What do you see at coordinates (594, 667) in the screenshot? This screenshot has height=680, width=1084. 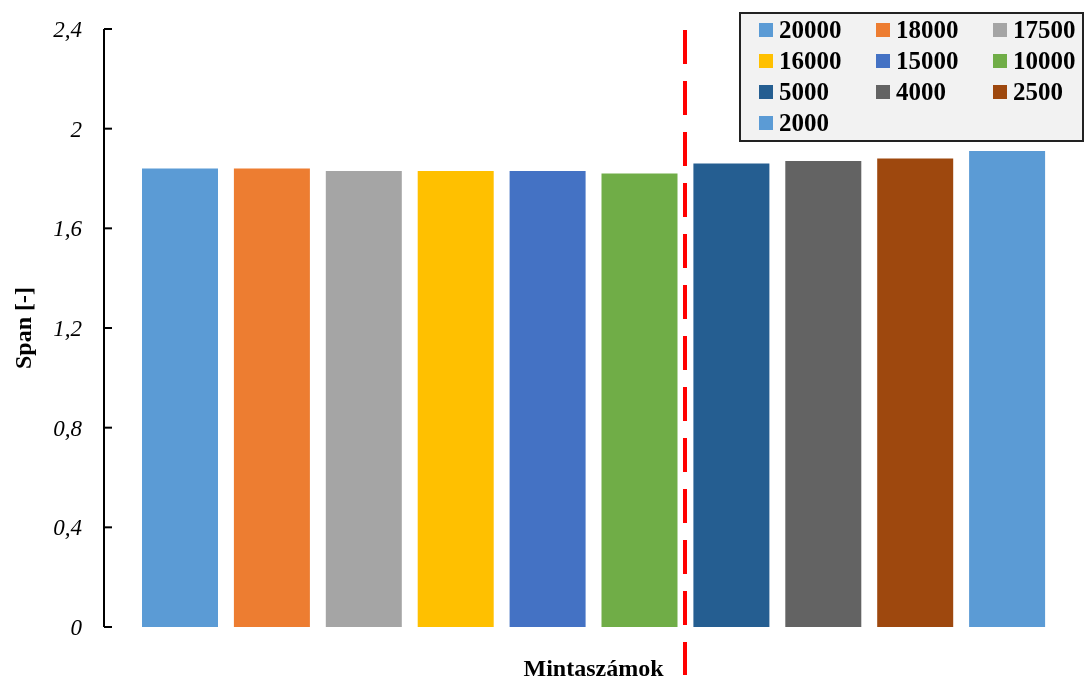 I see `x-axis-title: Mintaszámok` at bounding box center [594, 667].